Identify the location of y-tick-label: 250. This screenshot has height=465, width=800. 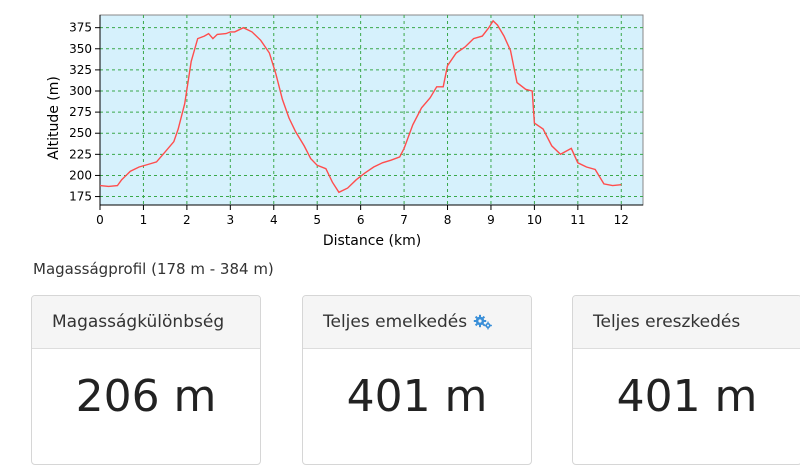
(80, 133).